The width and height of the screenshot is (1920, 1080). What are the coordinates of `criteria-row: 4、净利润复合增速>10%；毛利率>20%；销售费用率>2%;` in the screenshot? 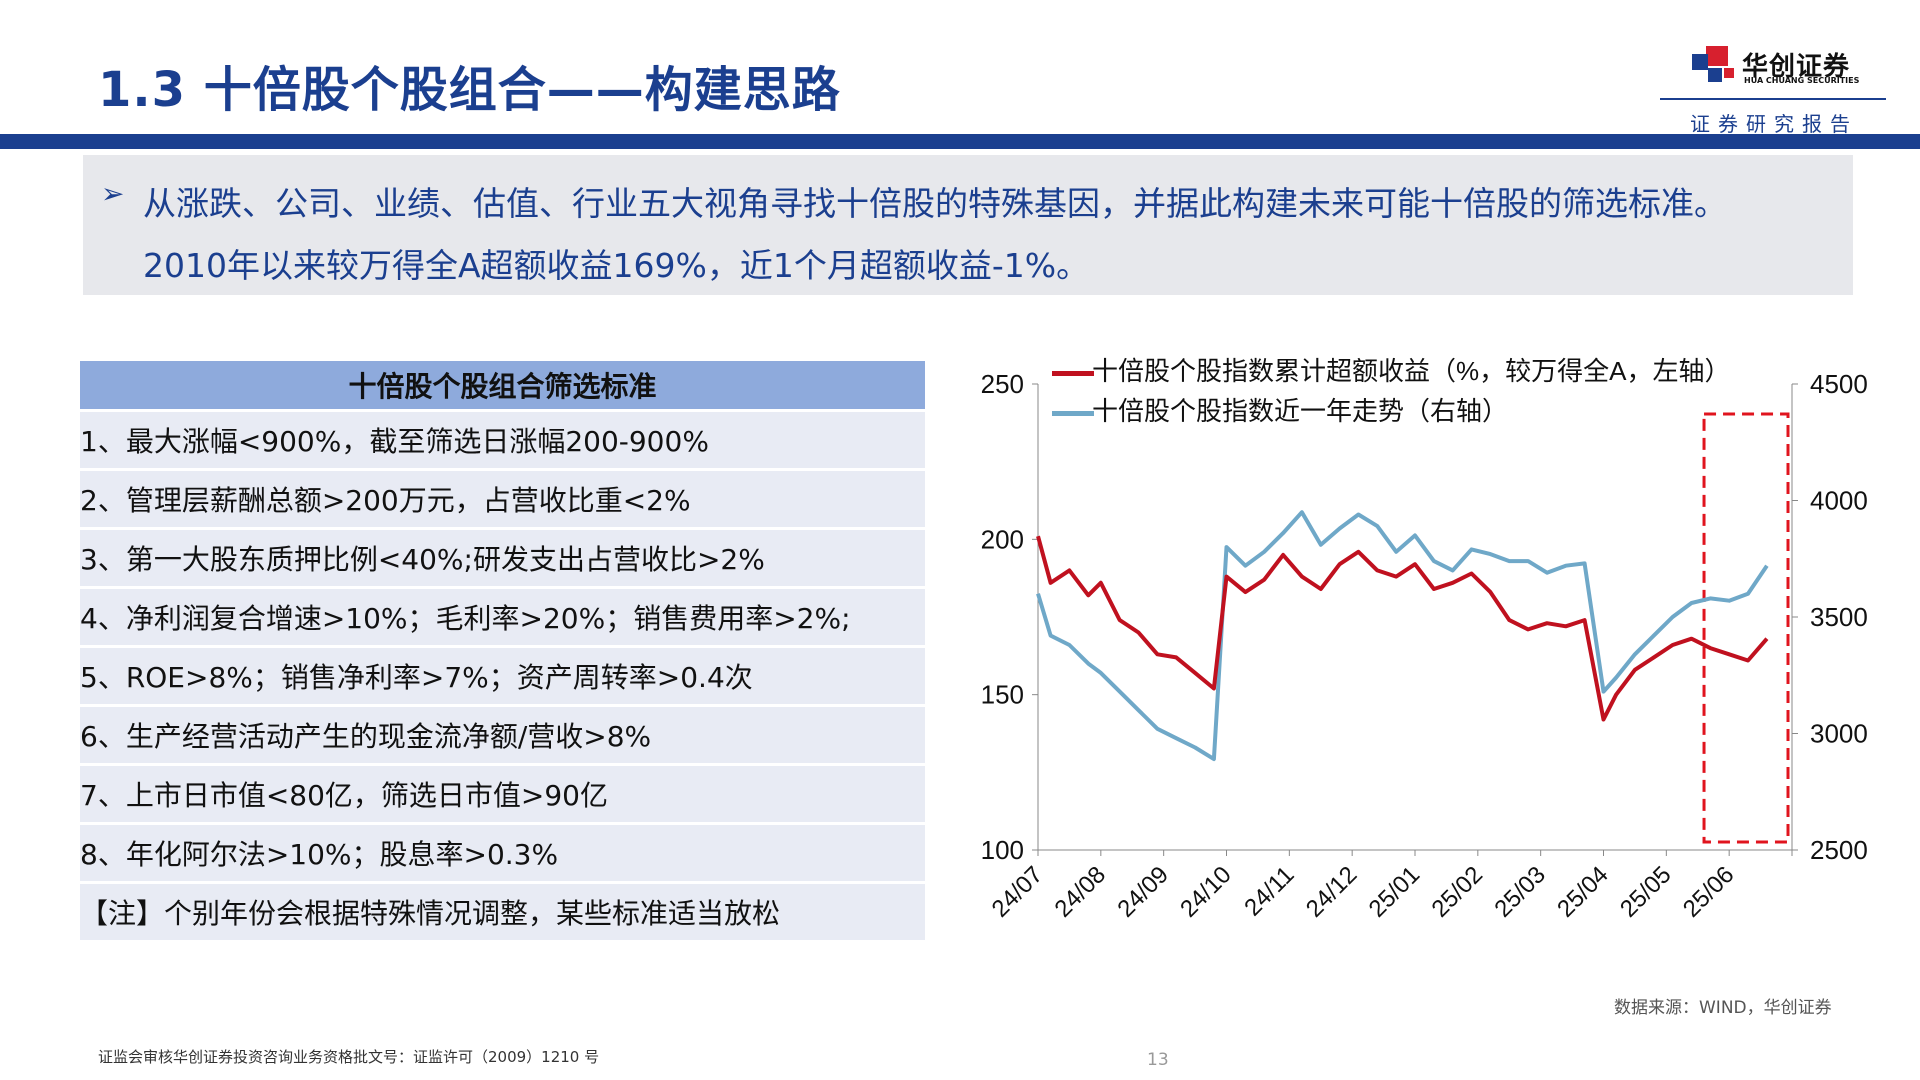 It's located at (502, 617).